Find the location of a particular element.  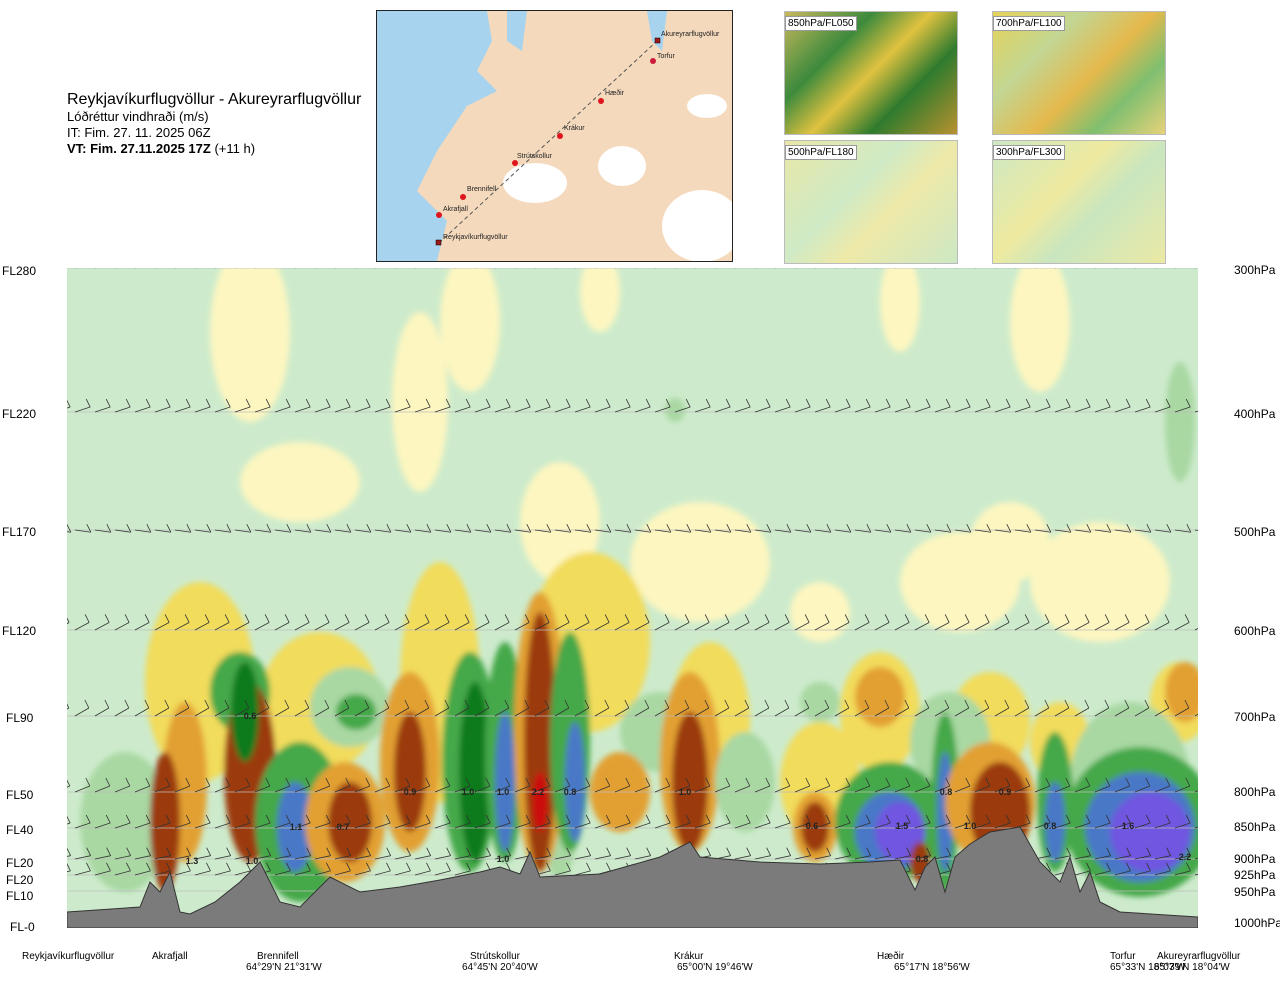

thumbnail-850: 850hPa/FL050 is located at coordinates (871, 73).